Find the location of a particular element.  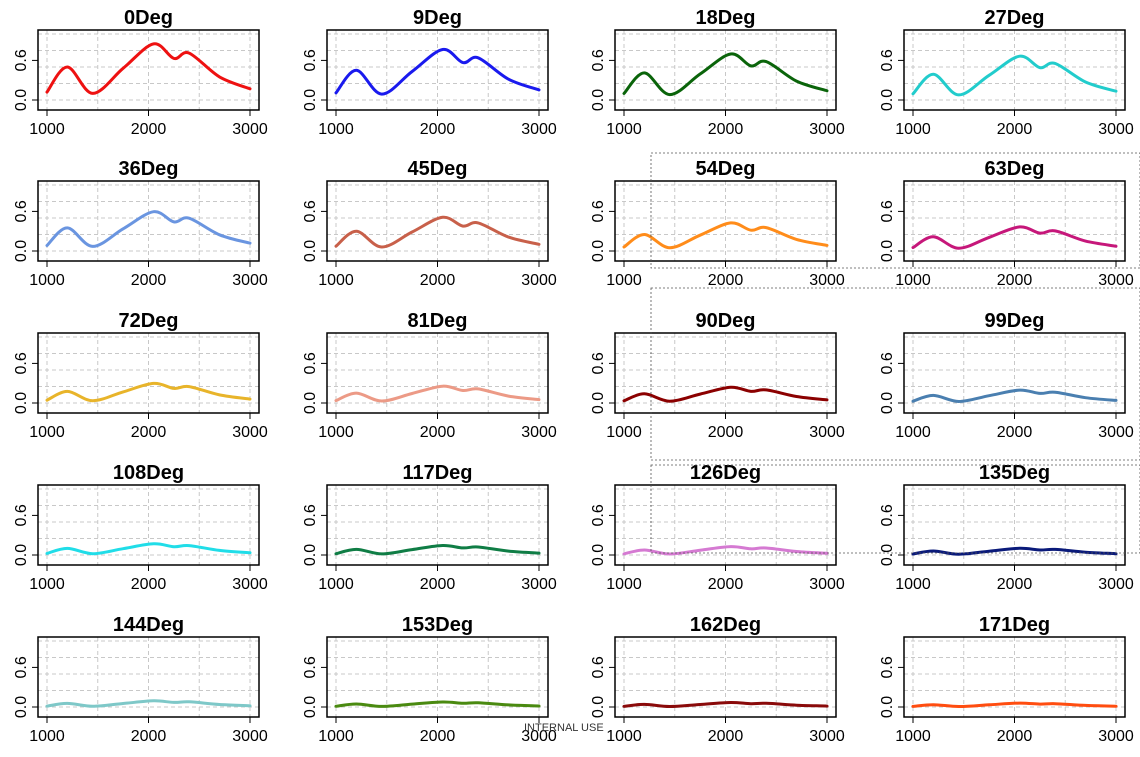

panel-title: 36Deg is located at coordinates (148, 169).